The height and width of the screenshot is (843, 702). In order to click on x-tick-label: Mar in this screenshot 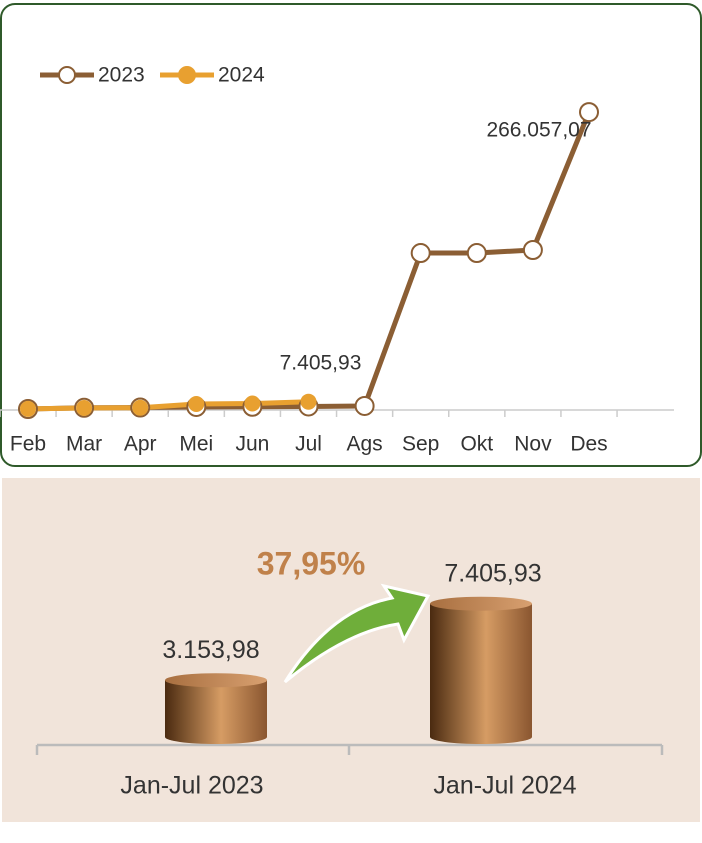, I will do `click(84, 444)`.